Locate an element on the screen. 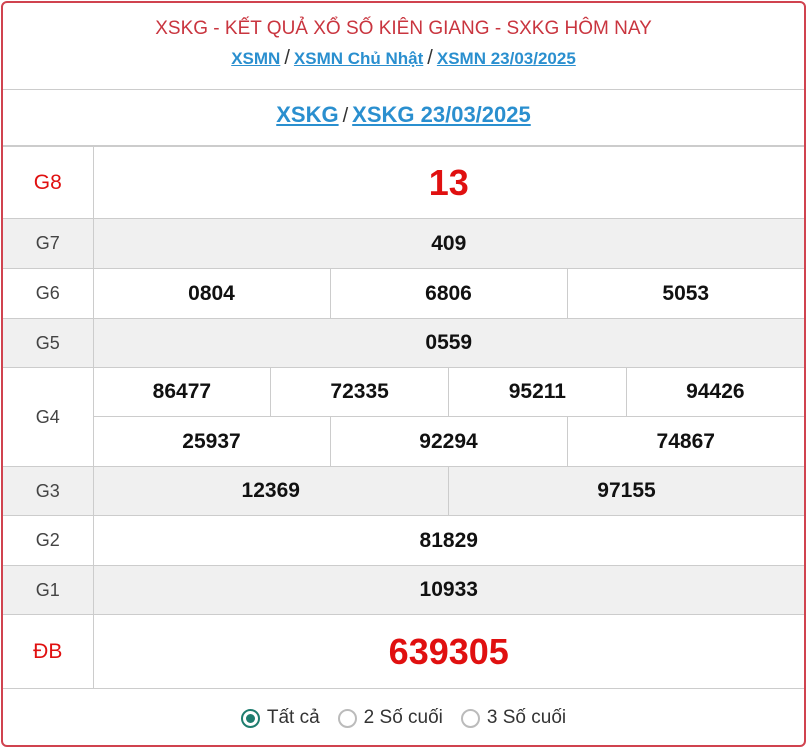  row-db: ĐB 639305 is located at coordinates (403, 651).